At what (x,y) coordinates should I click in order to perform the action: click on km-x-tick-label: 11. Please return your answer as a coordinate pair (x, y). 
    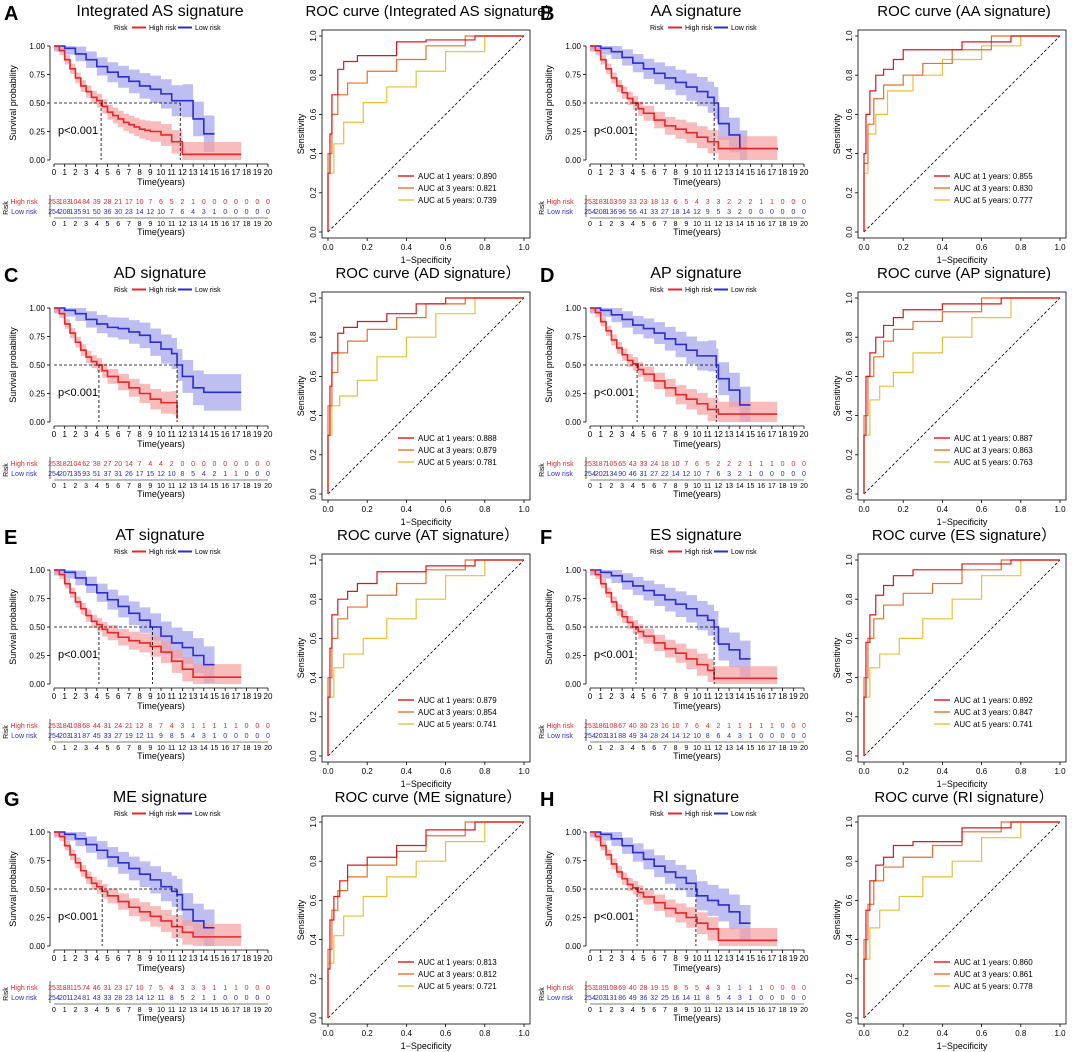
    Looking at the image, I should click on (172, 172).